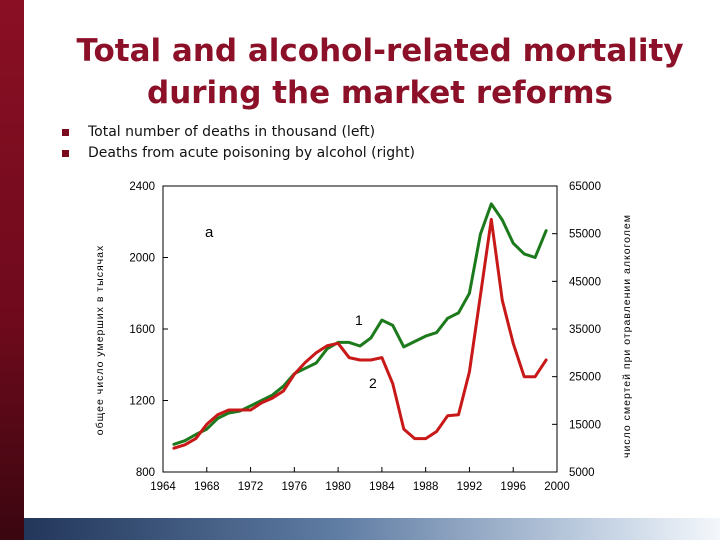 This screenshot has width=720, height=540. Describe the element at coordinates (585, 282) in the screenshot. I see `y-tick-label-right: 45000` at that location.